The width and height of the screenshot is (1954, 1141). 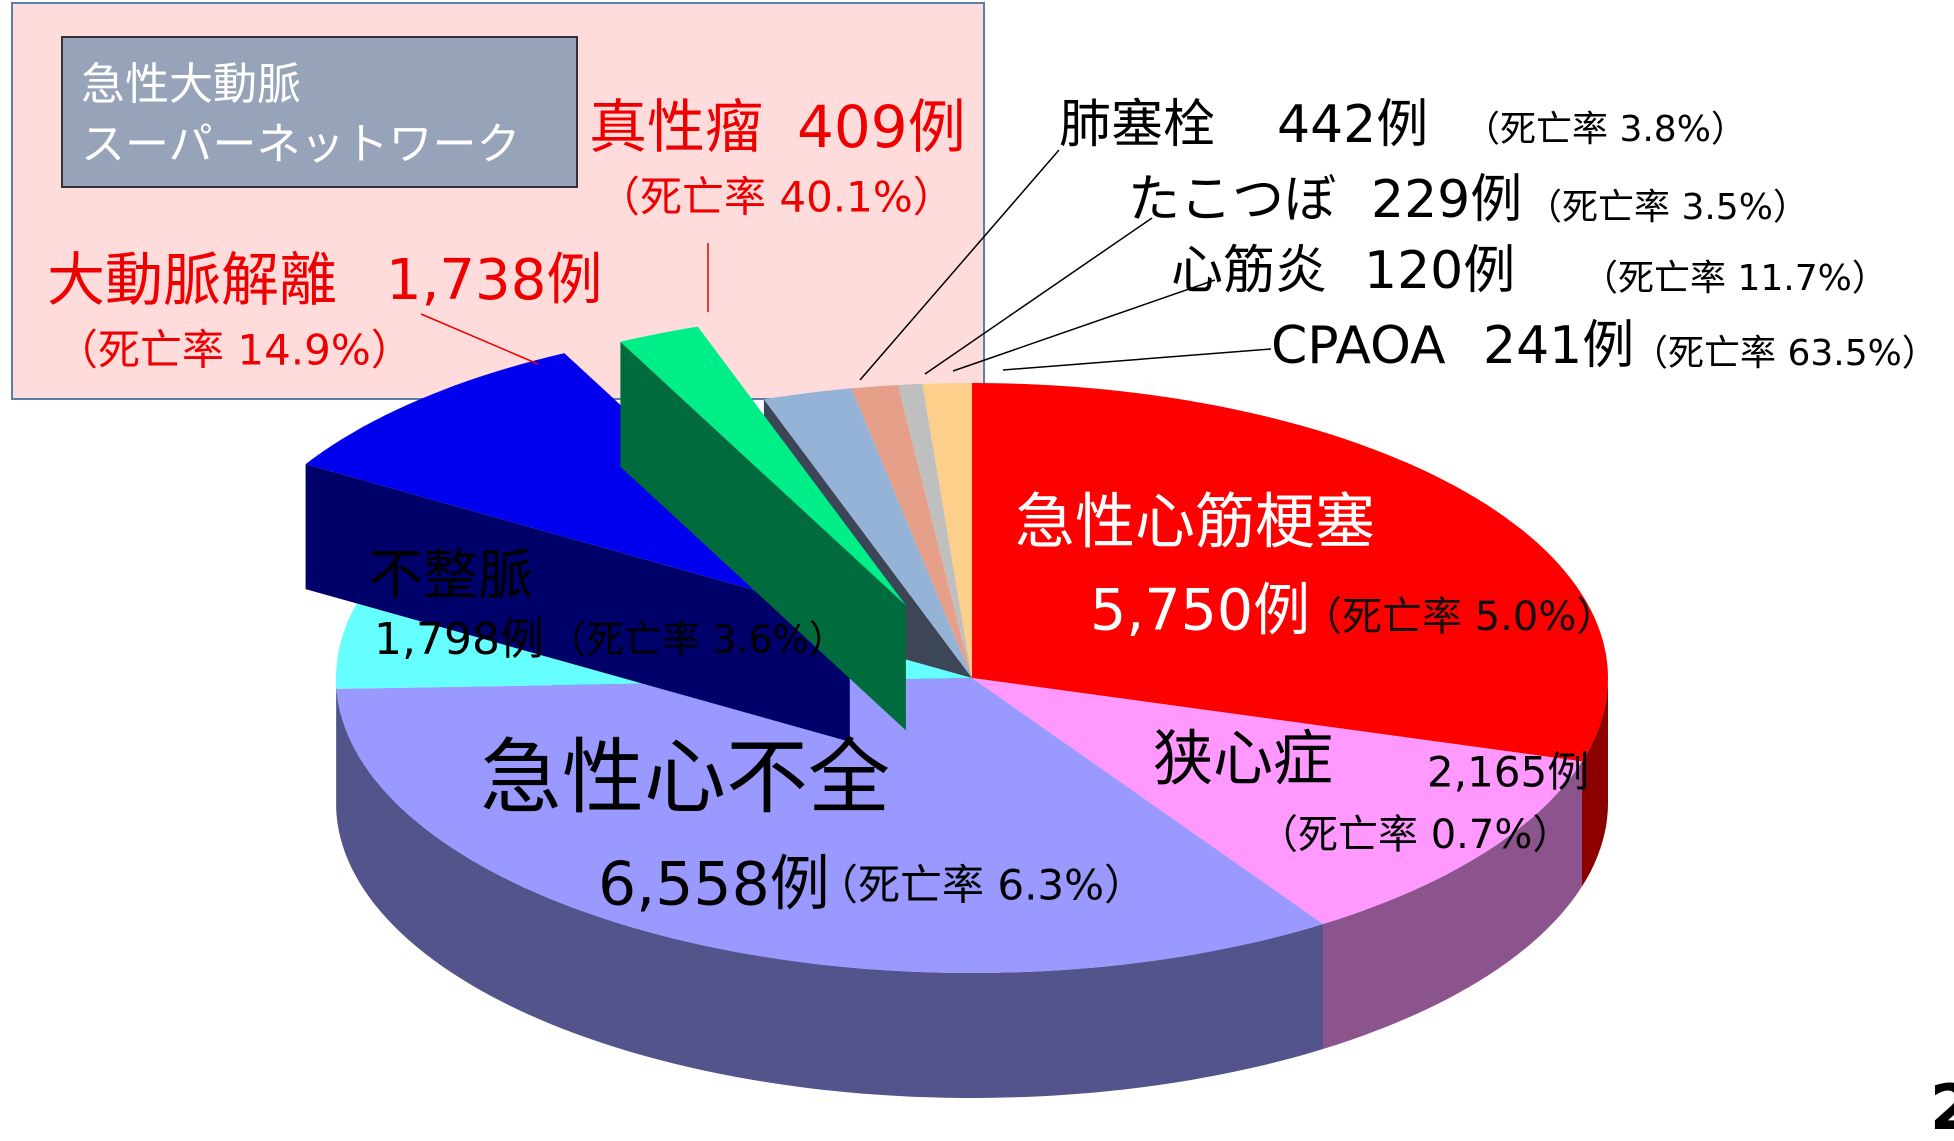 I want to click on category-label: 真性瘤, so click(x=676, y=127).